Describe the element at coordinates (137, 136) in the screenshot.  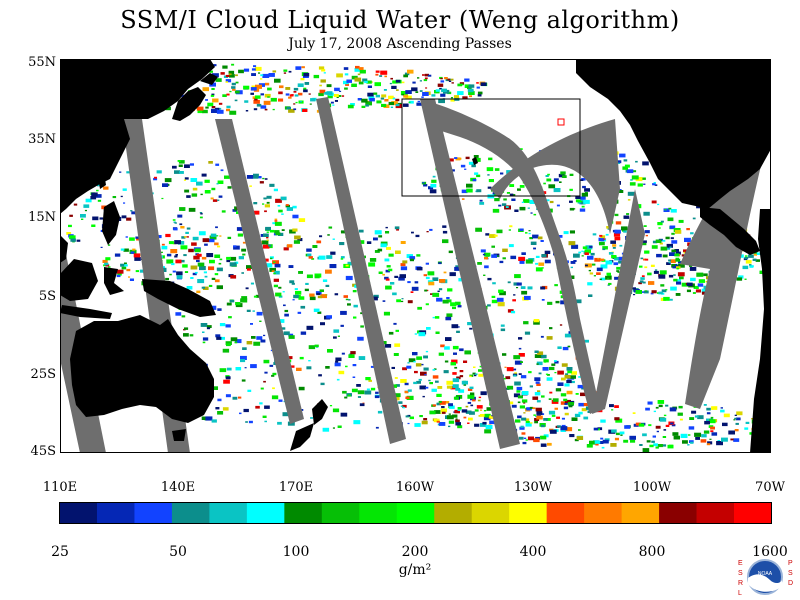
I see `asia-landmass` at that location.